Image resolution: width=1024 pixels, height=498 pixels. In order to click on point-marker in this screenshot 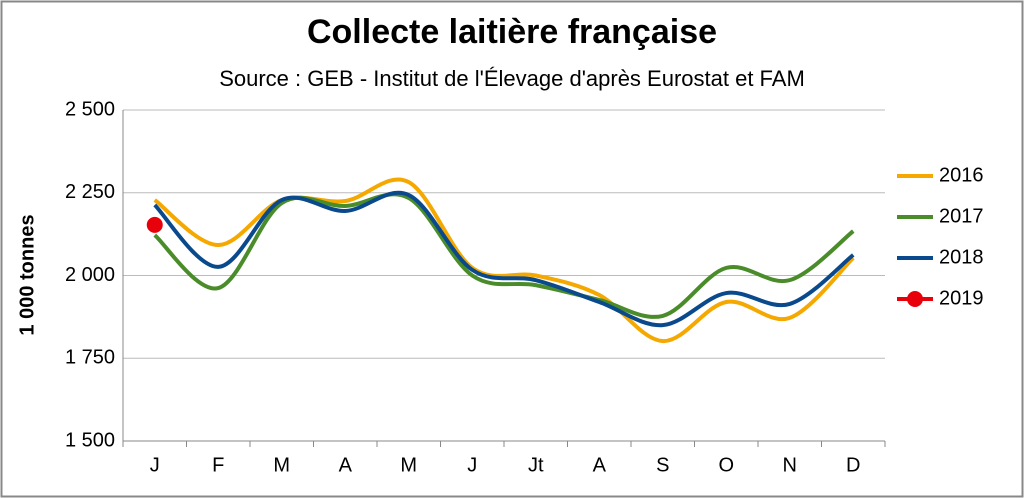, I will do `click(154, 224)`.